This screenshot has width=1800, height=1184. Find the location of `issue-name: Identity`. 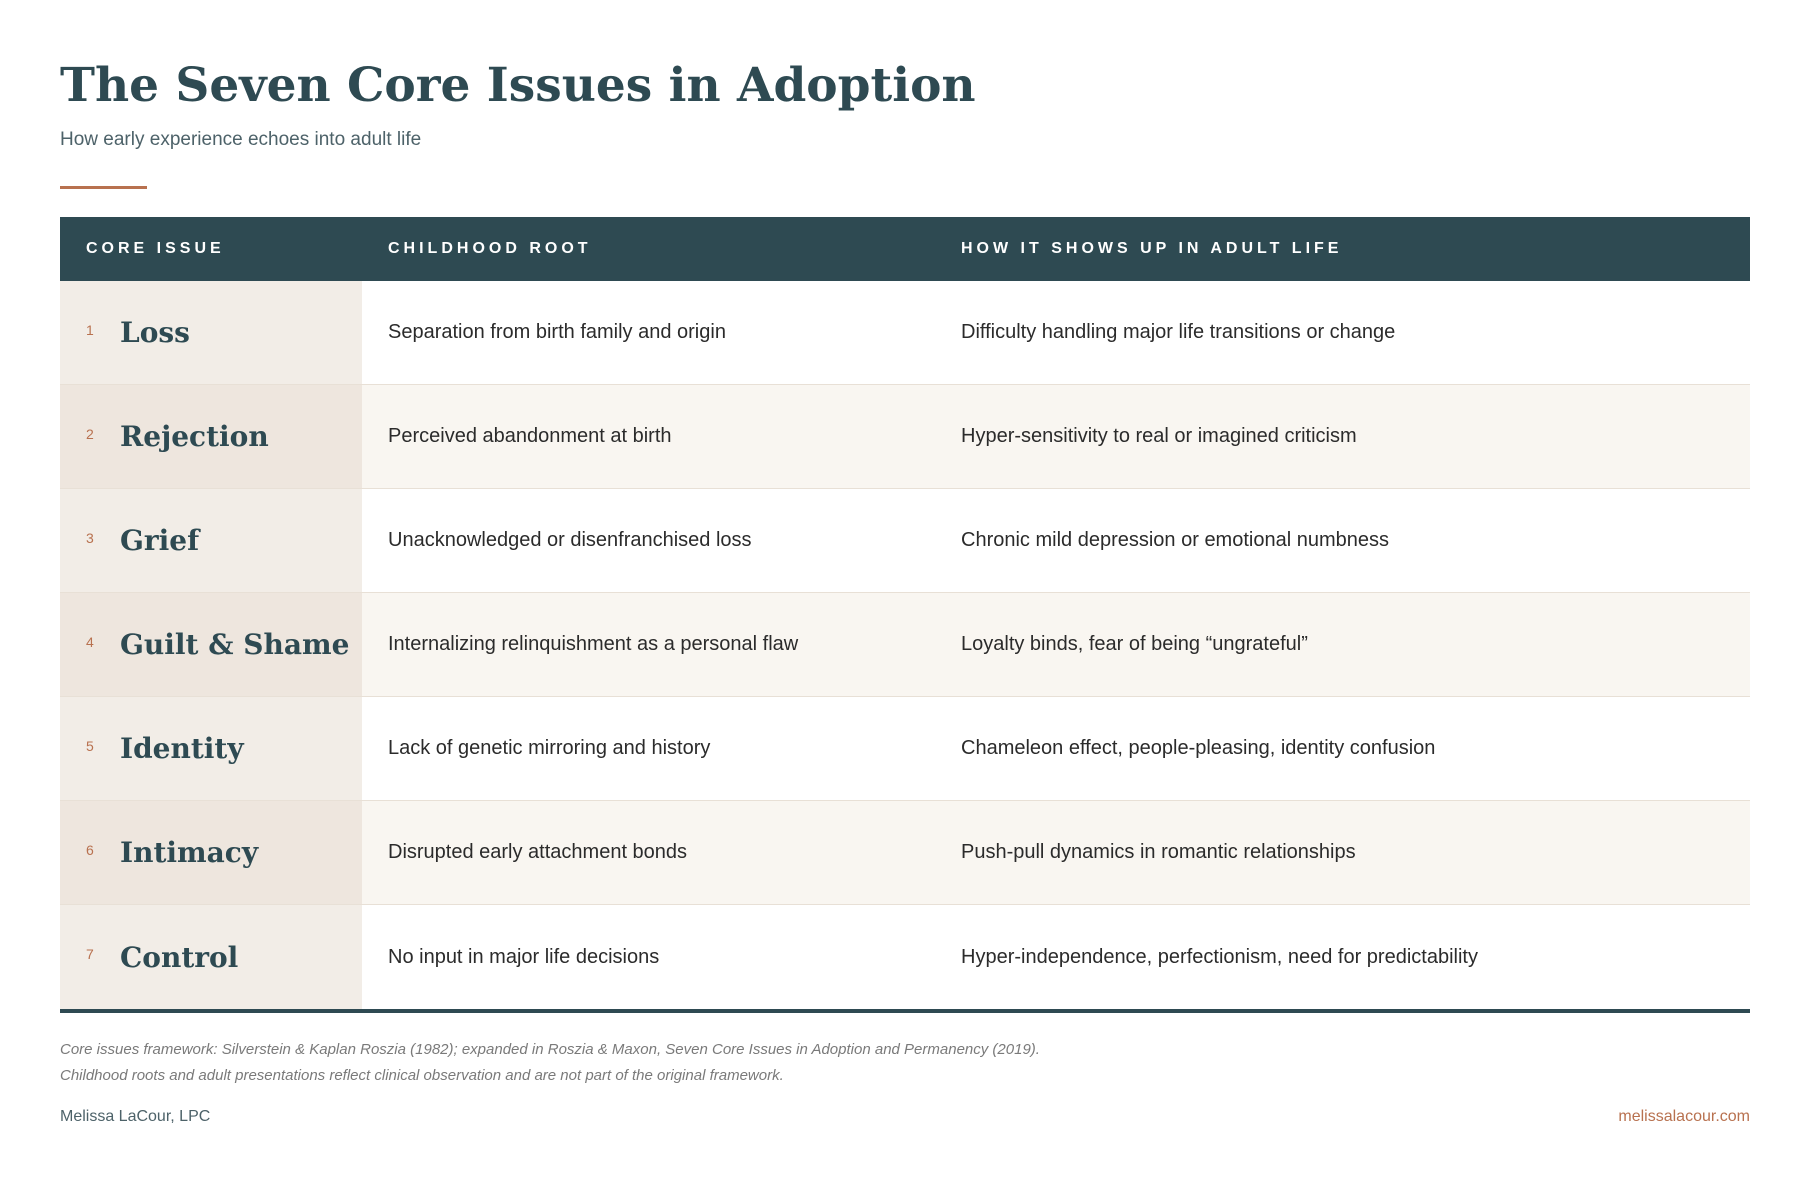

issue-name: Identity is located at coordinates (182, 748).